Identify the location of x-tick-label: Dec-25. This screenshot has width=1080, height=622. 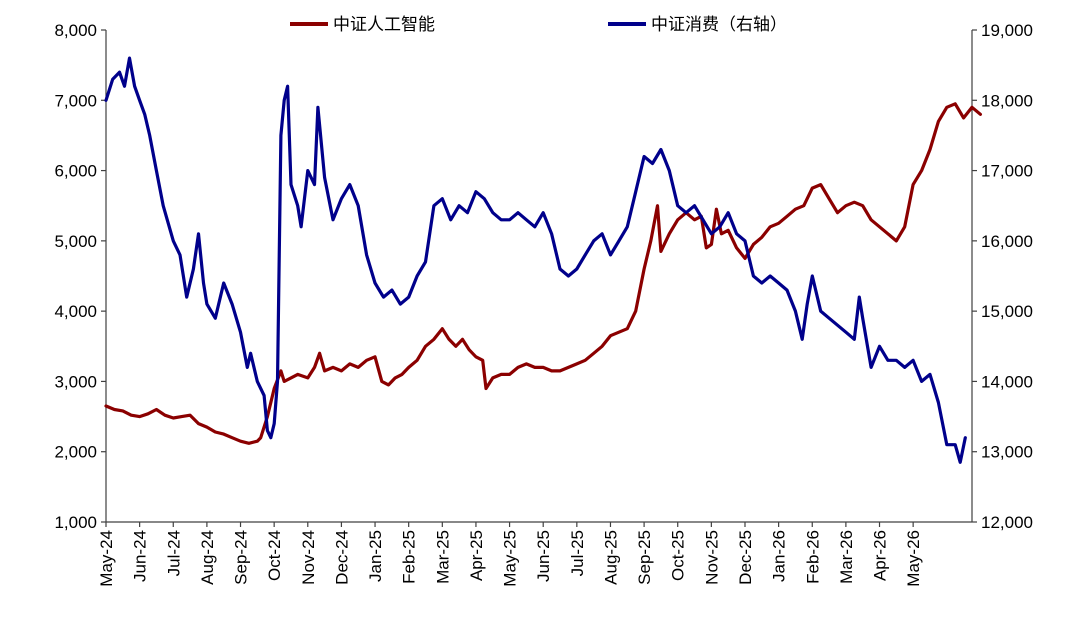
(745, 557).